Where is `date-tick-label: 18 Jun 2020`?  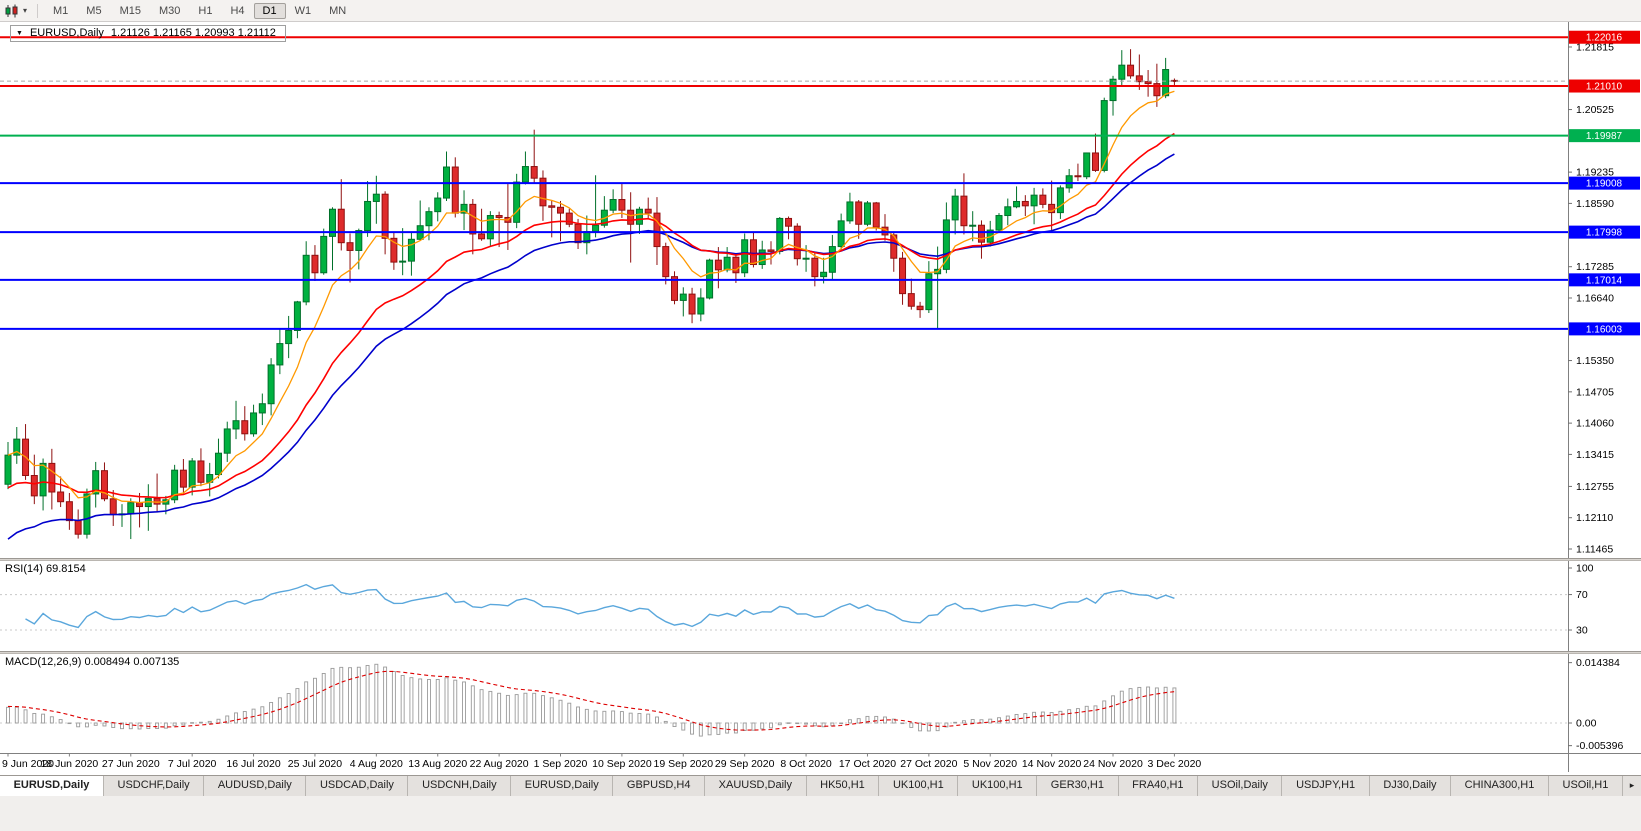 date-tick-label: 18 Jun 2020 is located at coordinates (69, 764).